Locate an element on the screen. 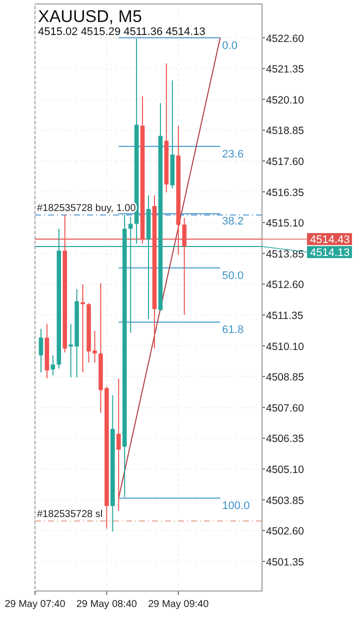  ref-line-label: 4514.43 is located at coordinates (330, 240).